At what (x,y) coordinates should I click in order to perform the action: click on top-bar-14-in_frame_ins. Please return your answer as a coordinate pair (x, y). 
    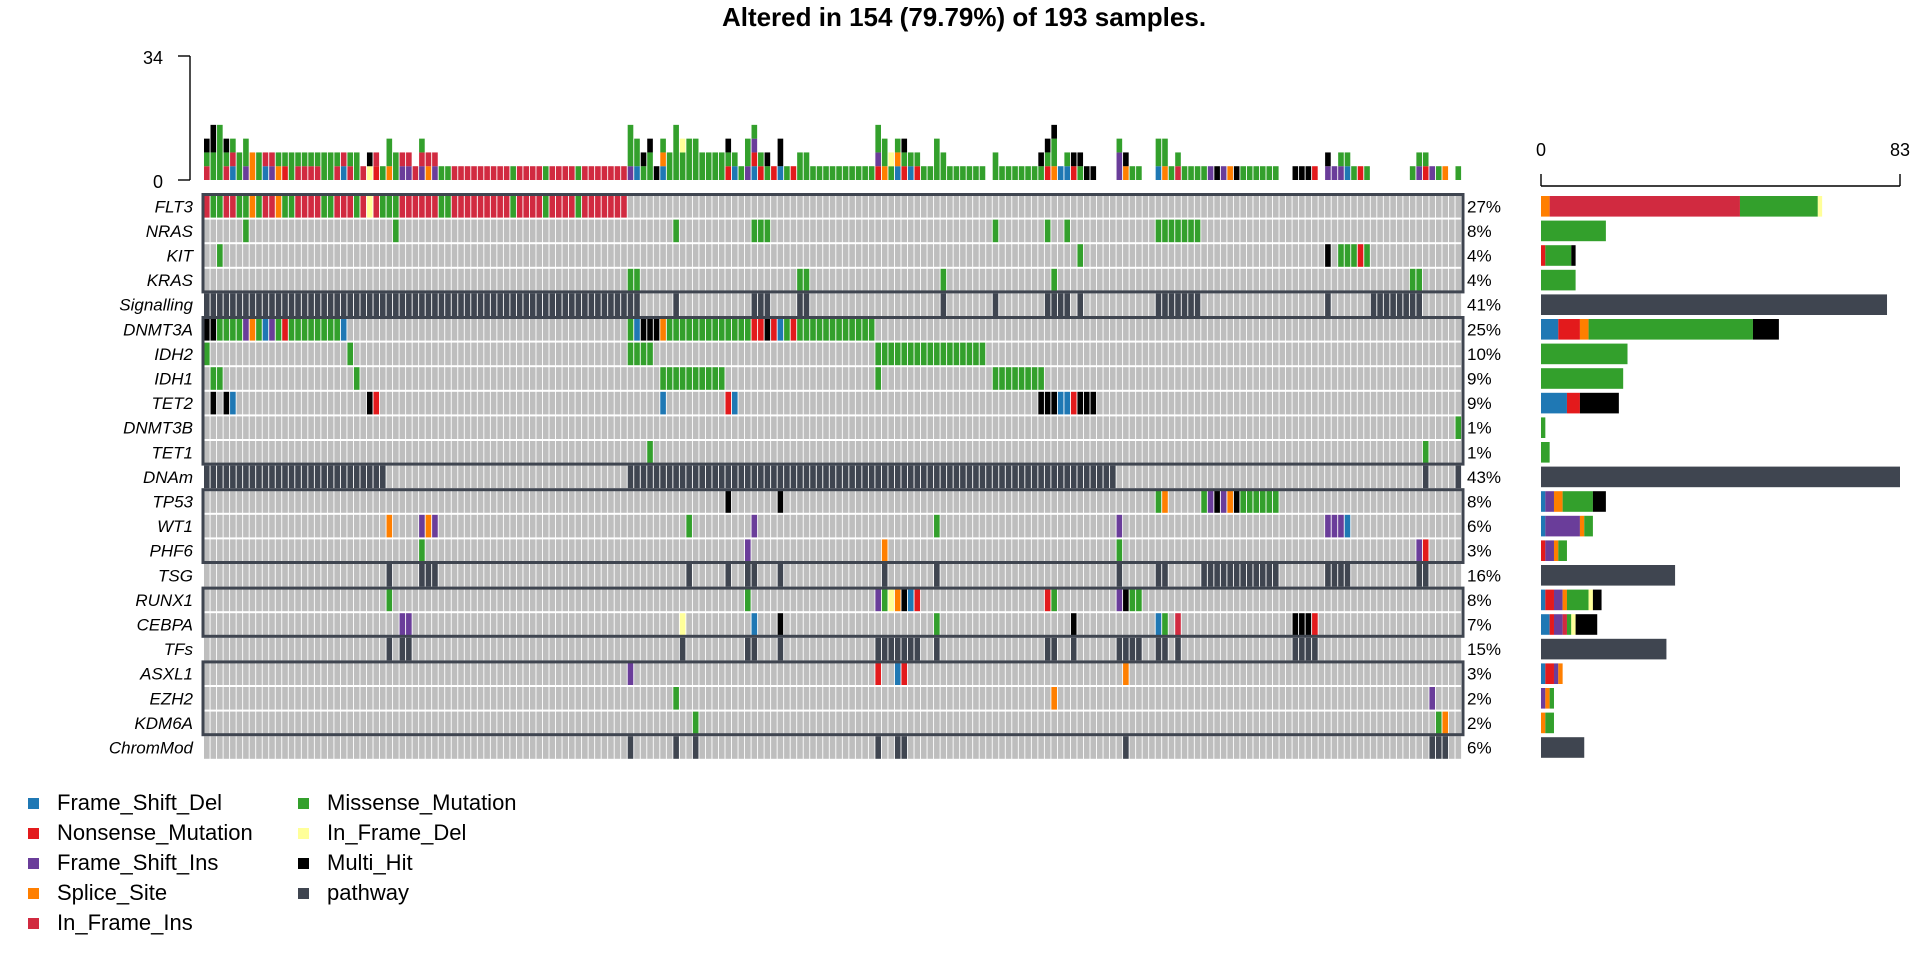
    Looking at the image, I should click on (298, 173).